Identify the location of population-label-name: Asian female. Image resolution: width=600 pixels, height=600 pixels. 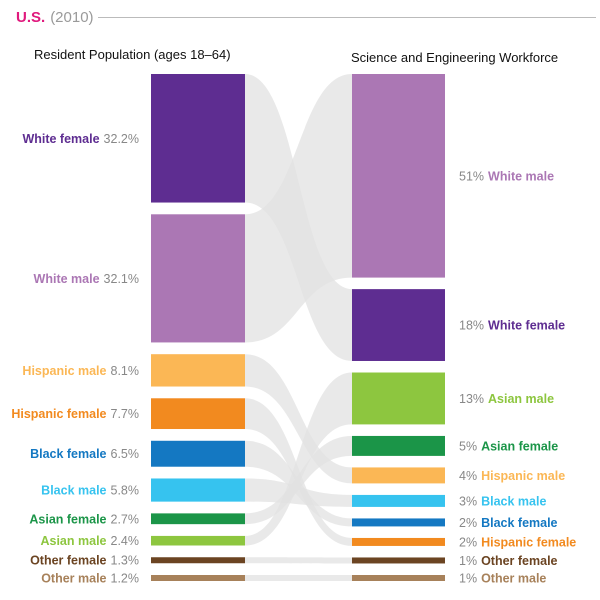
(67, 519).